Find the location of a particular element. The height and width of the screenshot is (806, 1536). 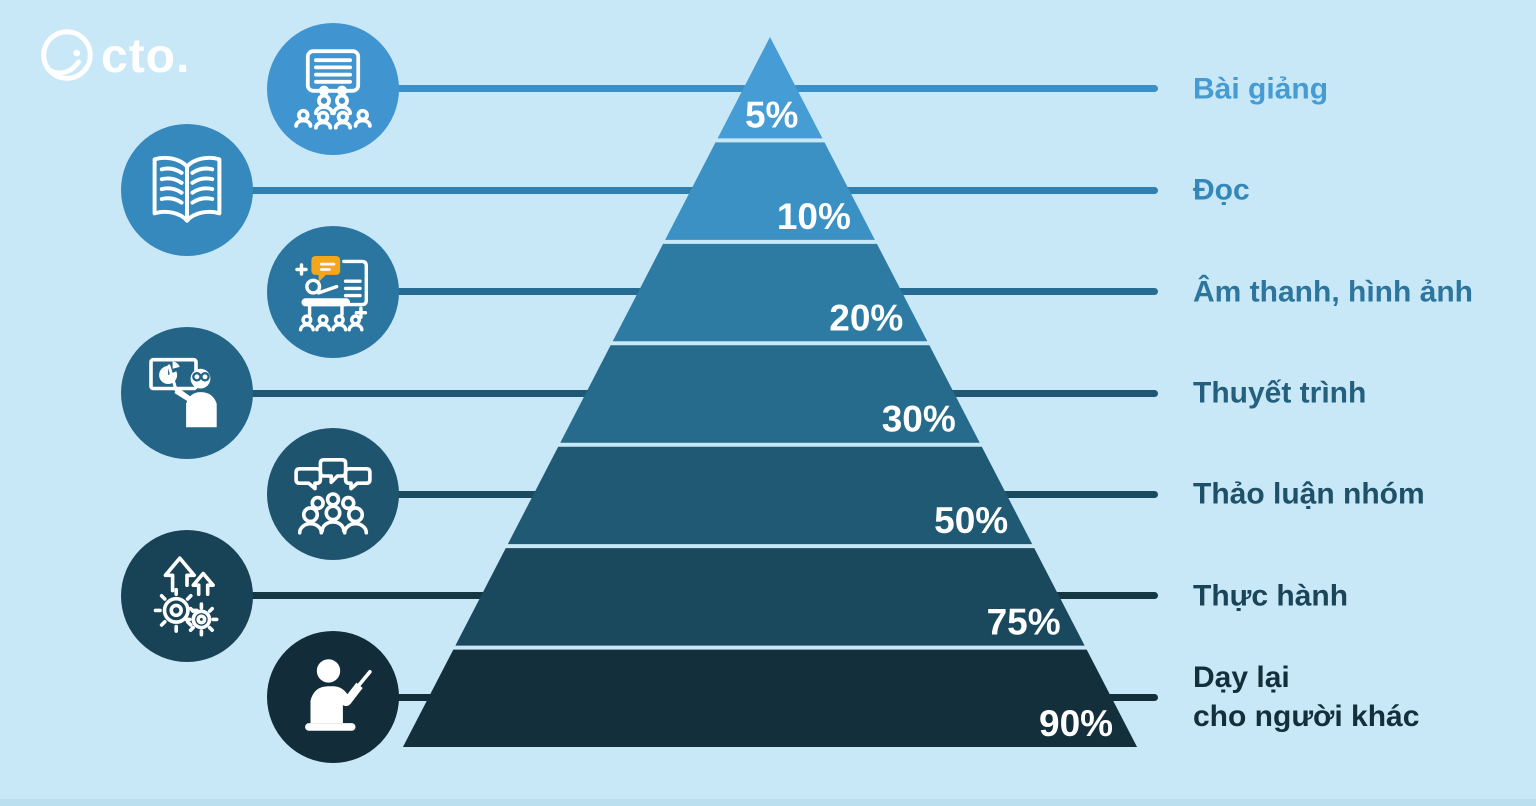

level-label-line: Bài giảng is located at coordinates (1261, 89).